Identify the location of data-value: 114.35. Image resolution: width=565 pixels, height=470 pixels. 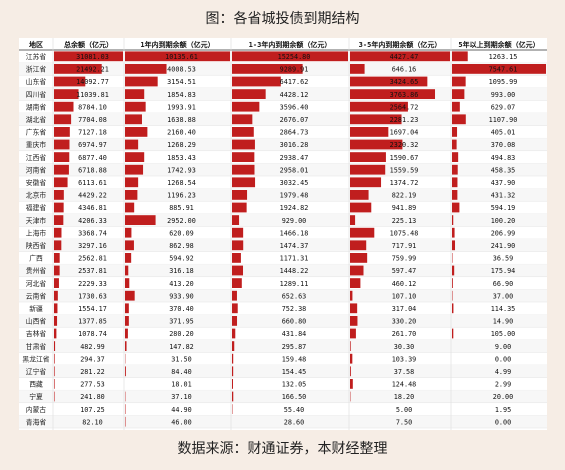
(503, 309).